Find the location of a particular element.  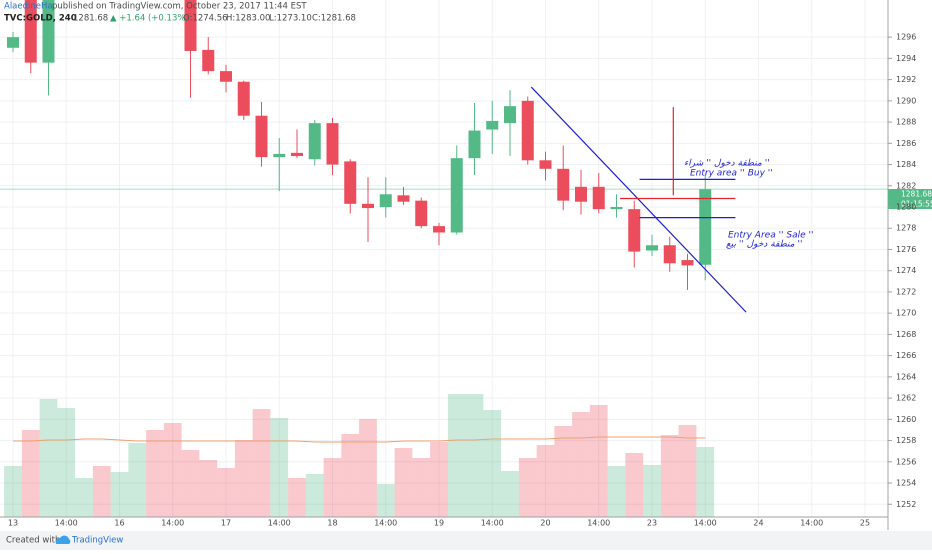

countdown-box is located at coordinates (910, 204).